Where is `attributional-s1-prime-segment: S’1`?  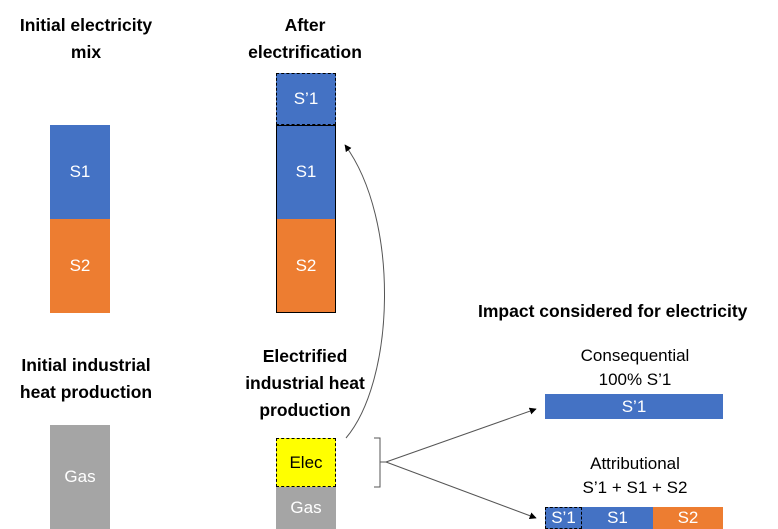
attributional-s1-prime-segment: S’1 is located at coordinates (563, 518).